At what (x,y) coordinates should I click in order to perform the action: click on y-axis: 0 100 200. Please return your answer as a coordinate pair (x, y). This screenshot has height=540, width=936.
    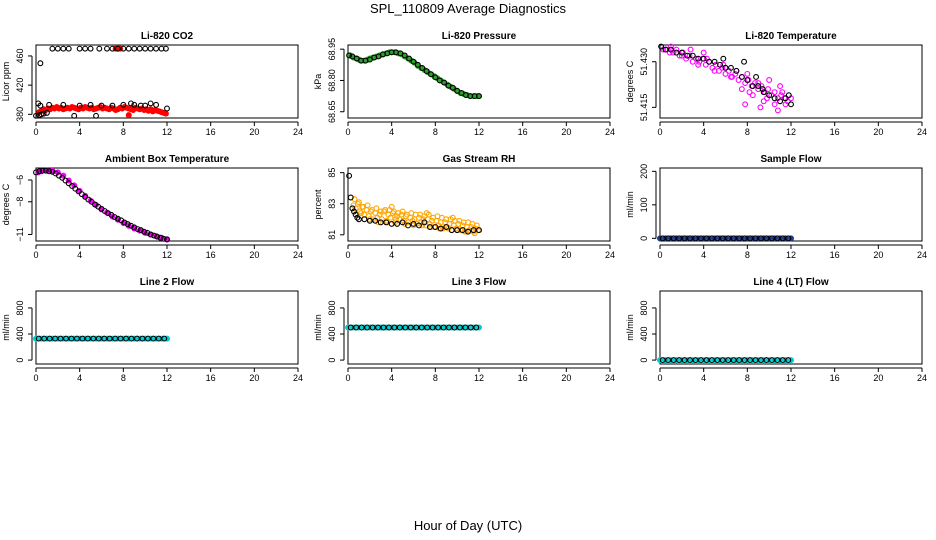
    Looking at the image, I should click on (648, 202).